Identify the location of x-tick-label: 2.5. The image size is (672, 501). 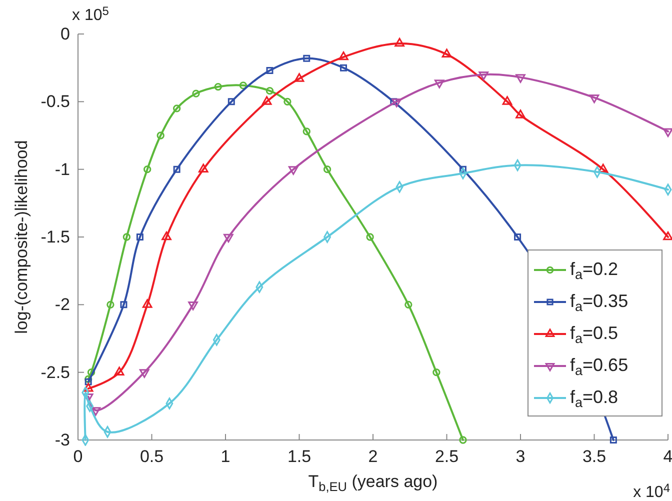
(446, 456).